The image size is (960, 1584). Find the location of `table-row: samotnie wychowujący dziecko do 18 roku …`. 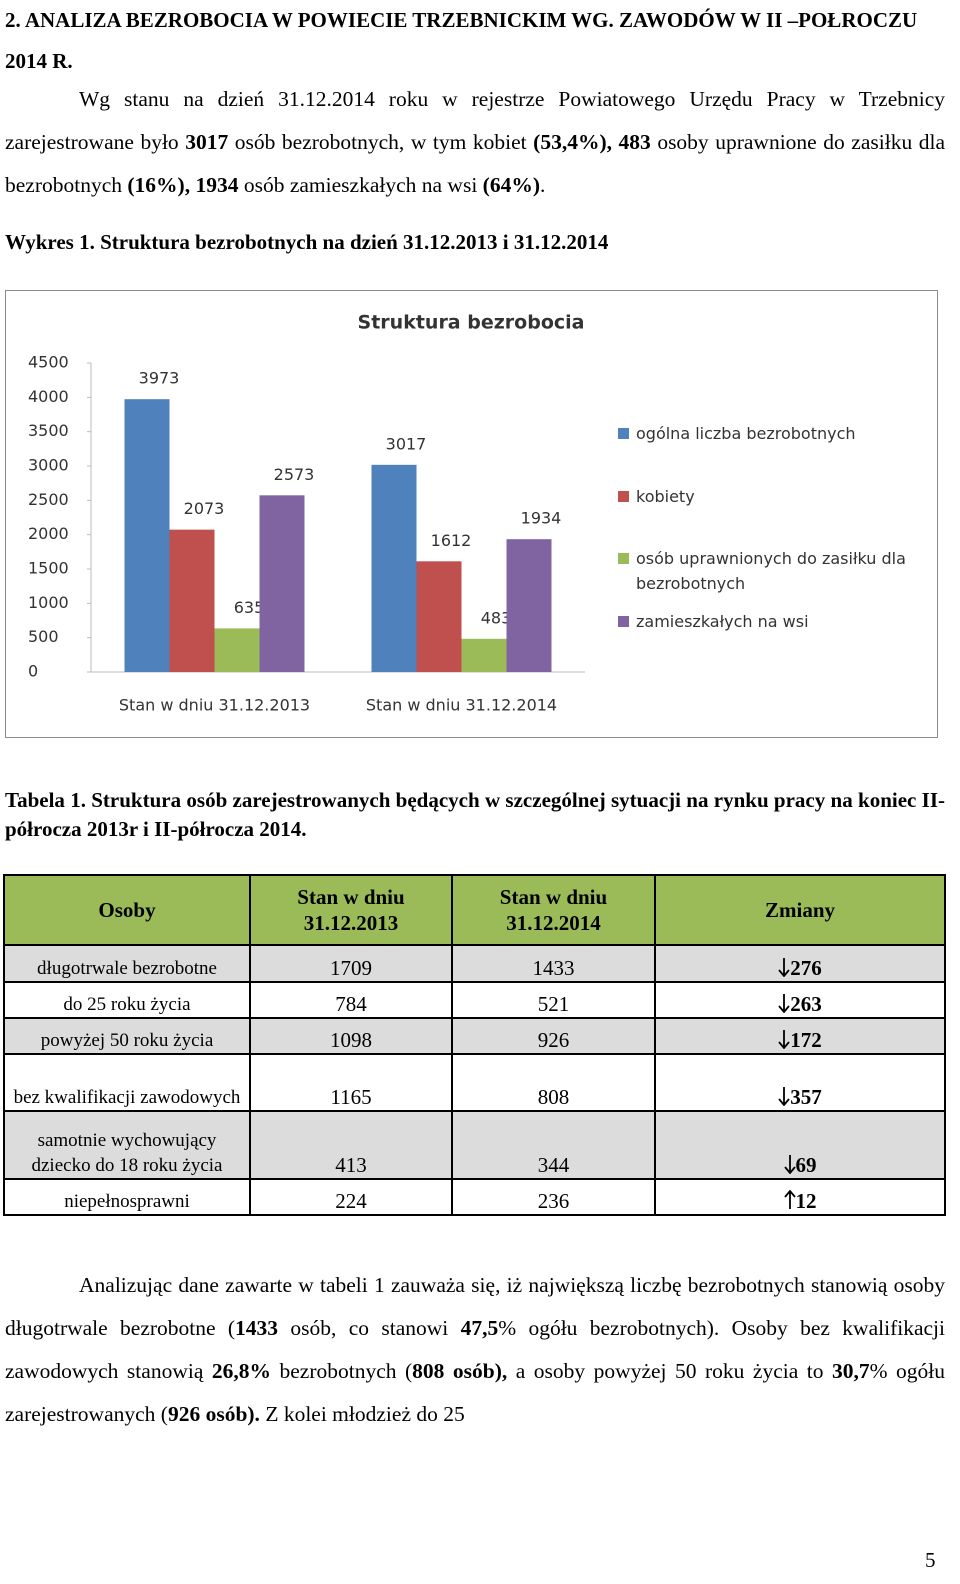

table-row: samotnie wychowujący dziecko do 18 roku … is located at coordinates (474, 1145).